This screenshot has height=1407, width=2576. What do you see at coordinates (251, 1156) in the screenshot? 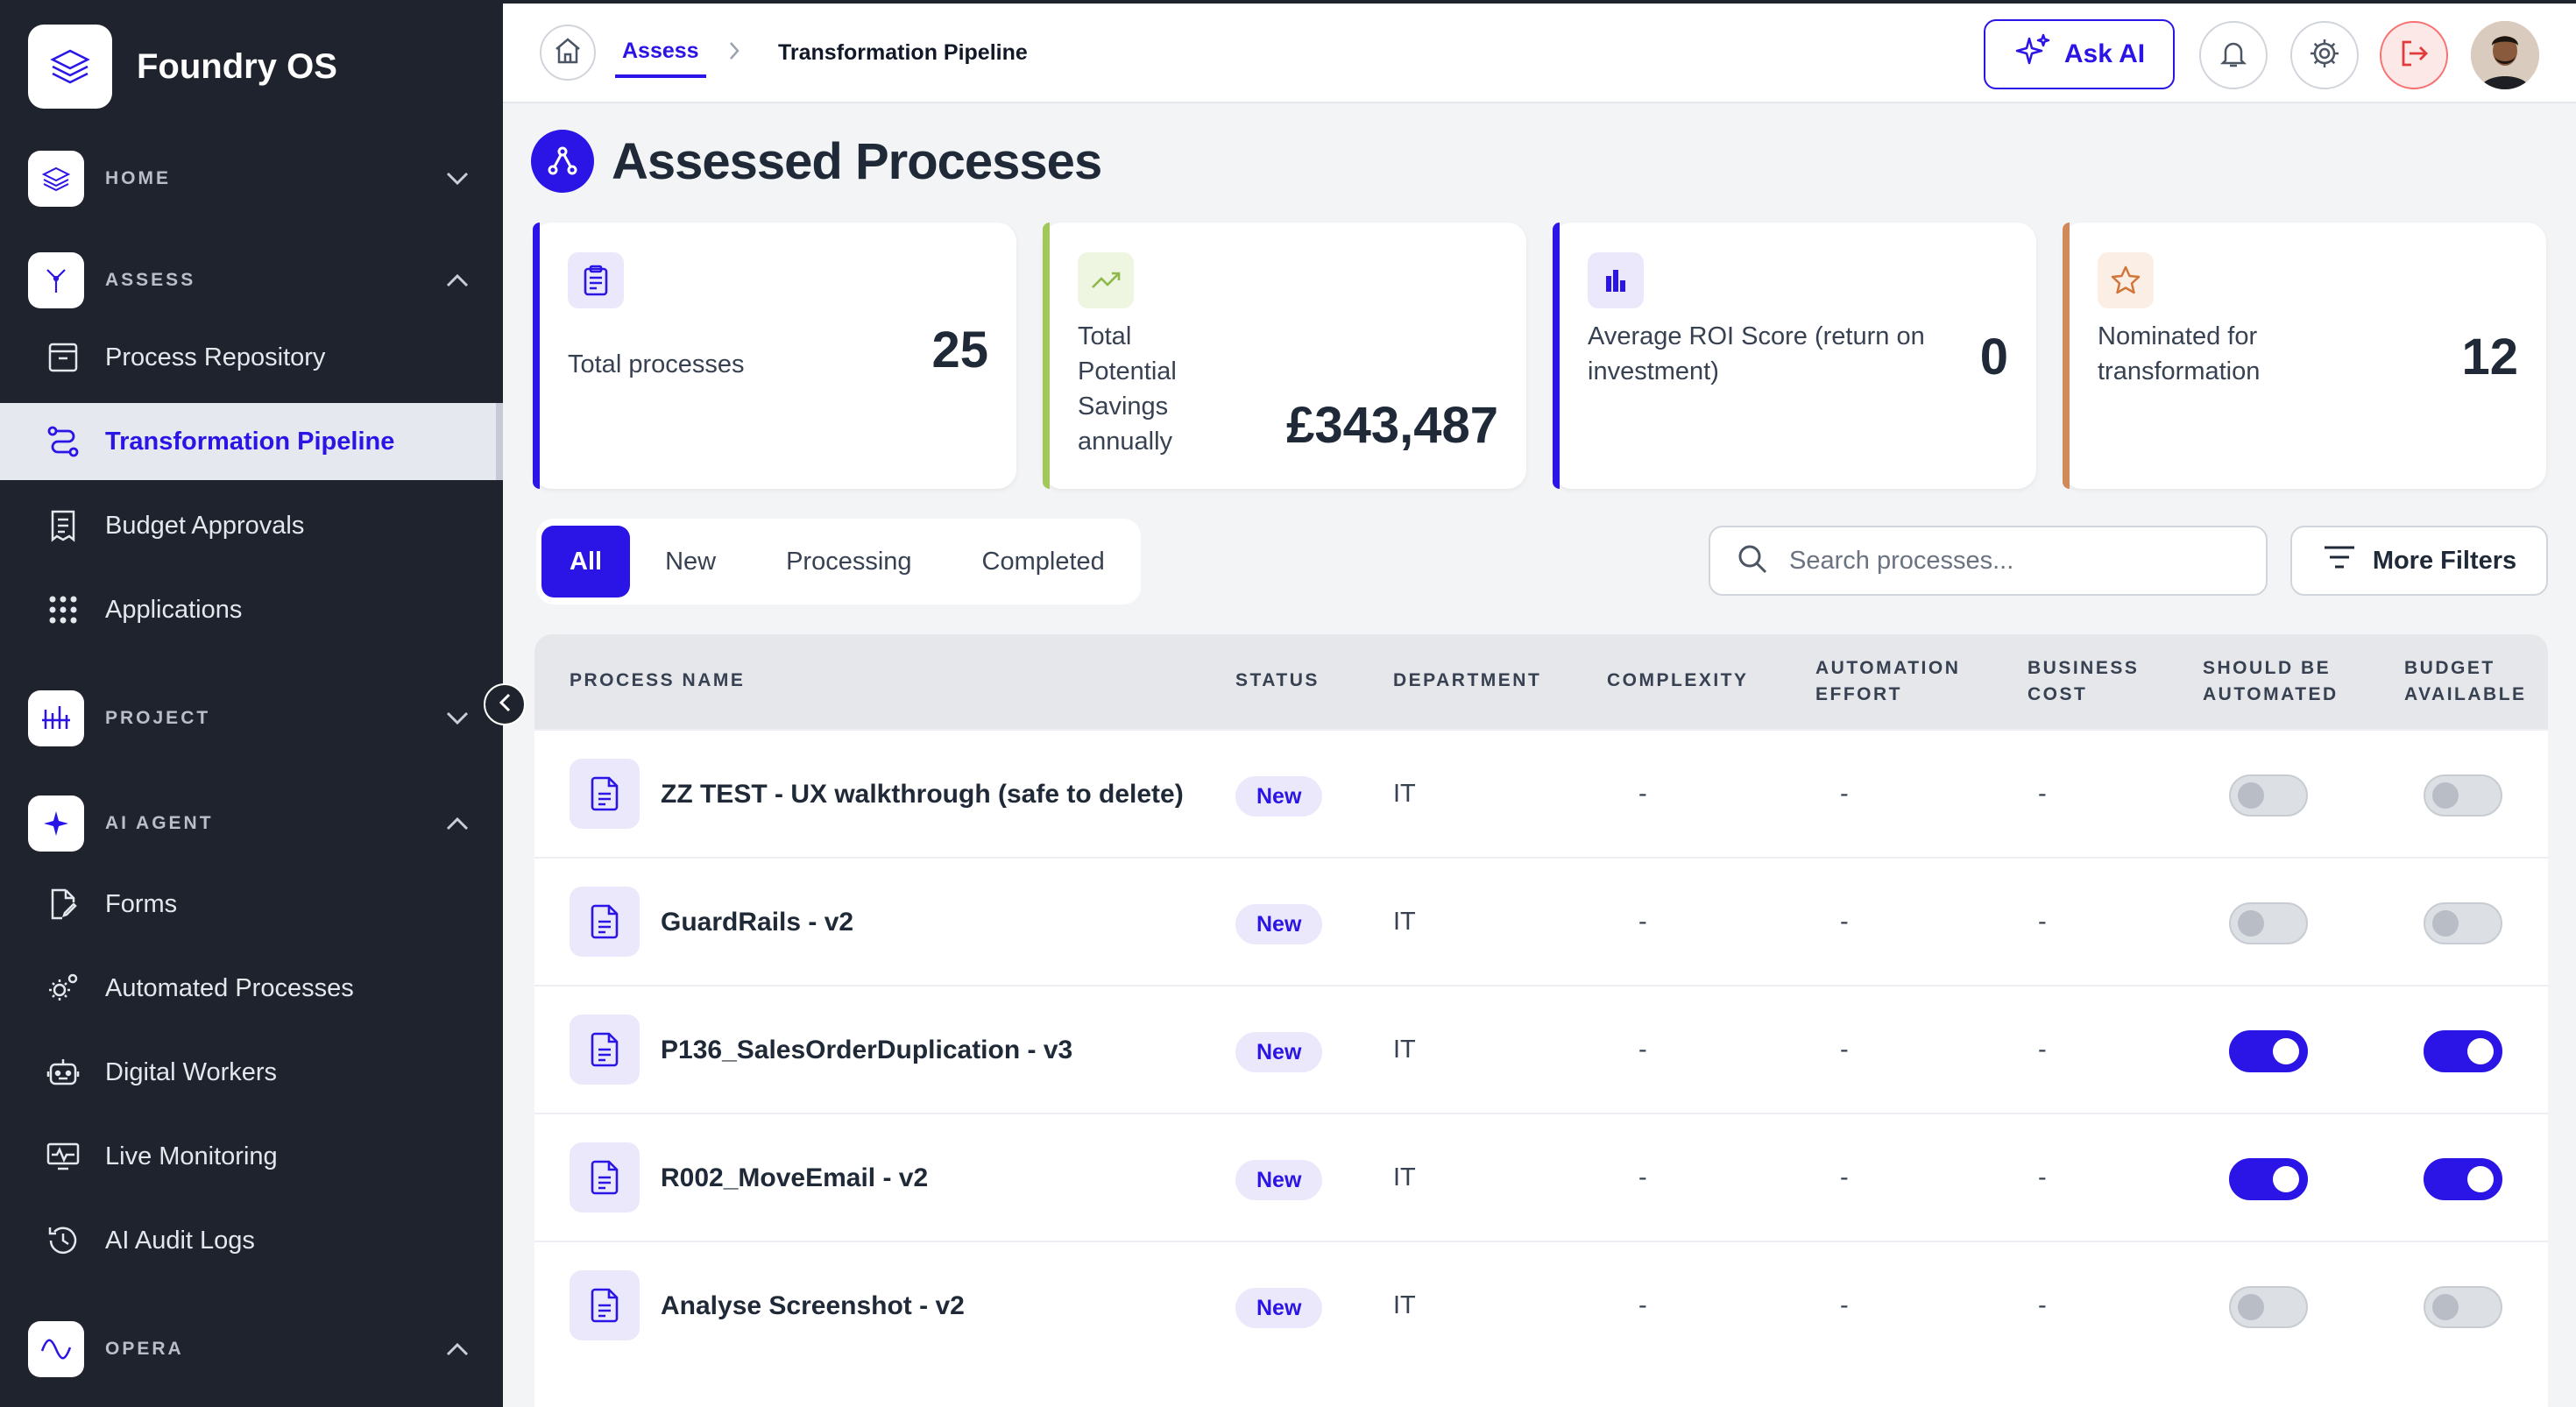
I see `nav-live-monitoring: Live Monitoring` at bounding box center [251, 1156].